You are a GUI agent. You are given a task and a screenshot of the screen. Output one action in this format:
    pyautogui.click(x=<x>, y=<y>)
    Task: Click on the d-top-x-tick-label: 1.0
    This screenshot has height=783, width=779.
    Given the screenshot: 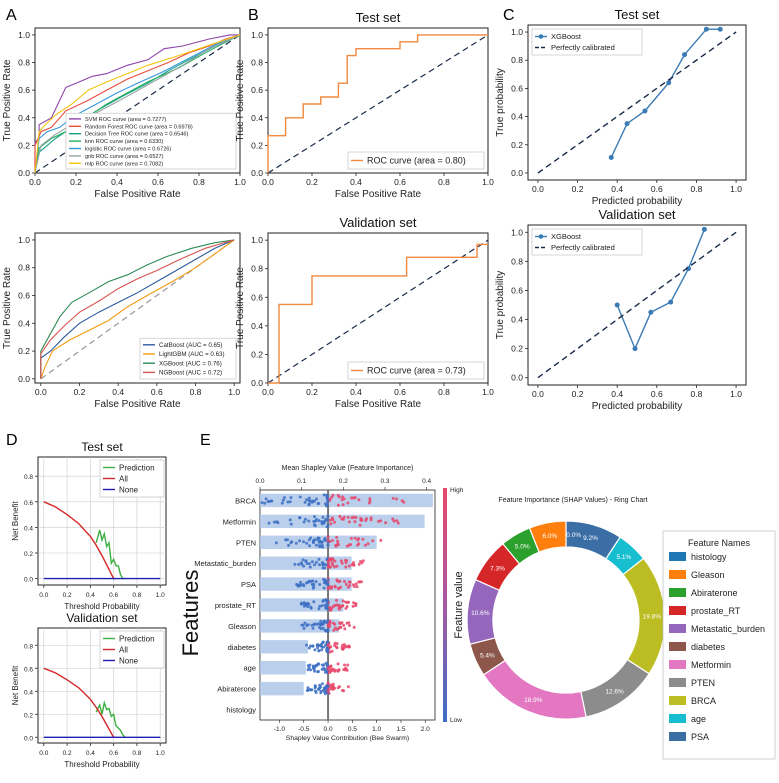 What is the action you would take?
    pyautogui.click(x=160, y=595)
    